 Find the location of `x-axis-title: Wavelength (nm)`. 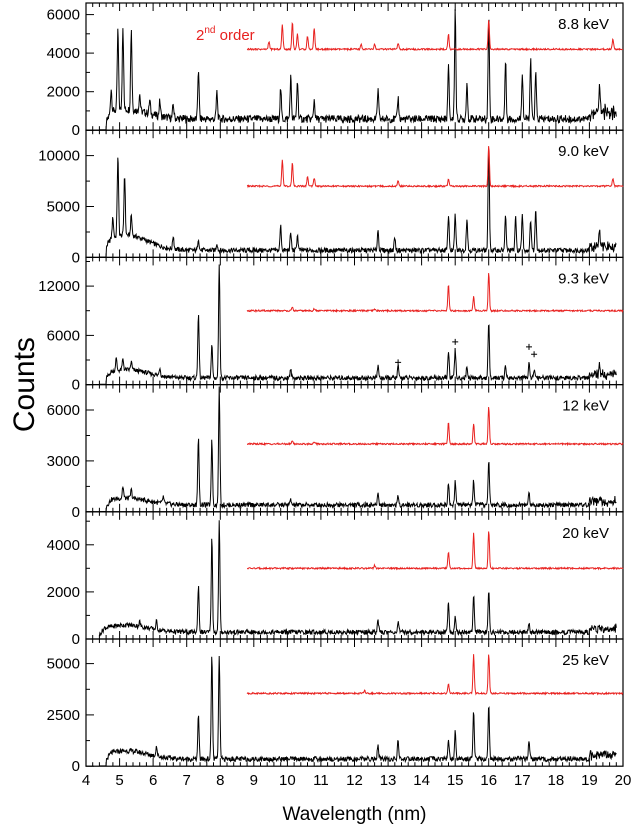

x-axis-title: Wavelength (nm) is located at coordinates (355, 814).